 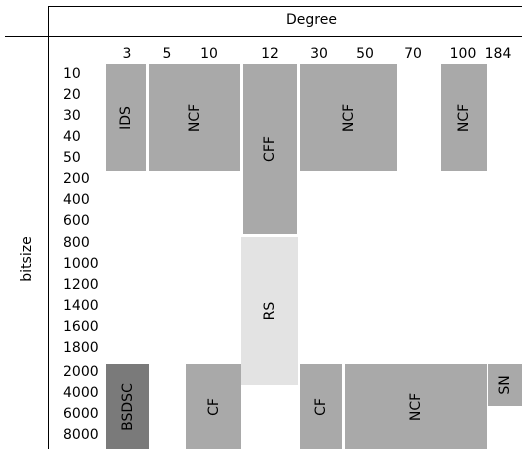 I want to click on method-block: BSDSC, so click(x=127, y=406).